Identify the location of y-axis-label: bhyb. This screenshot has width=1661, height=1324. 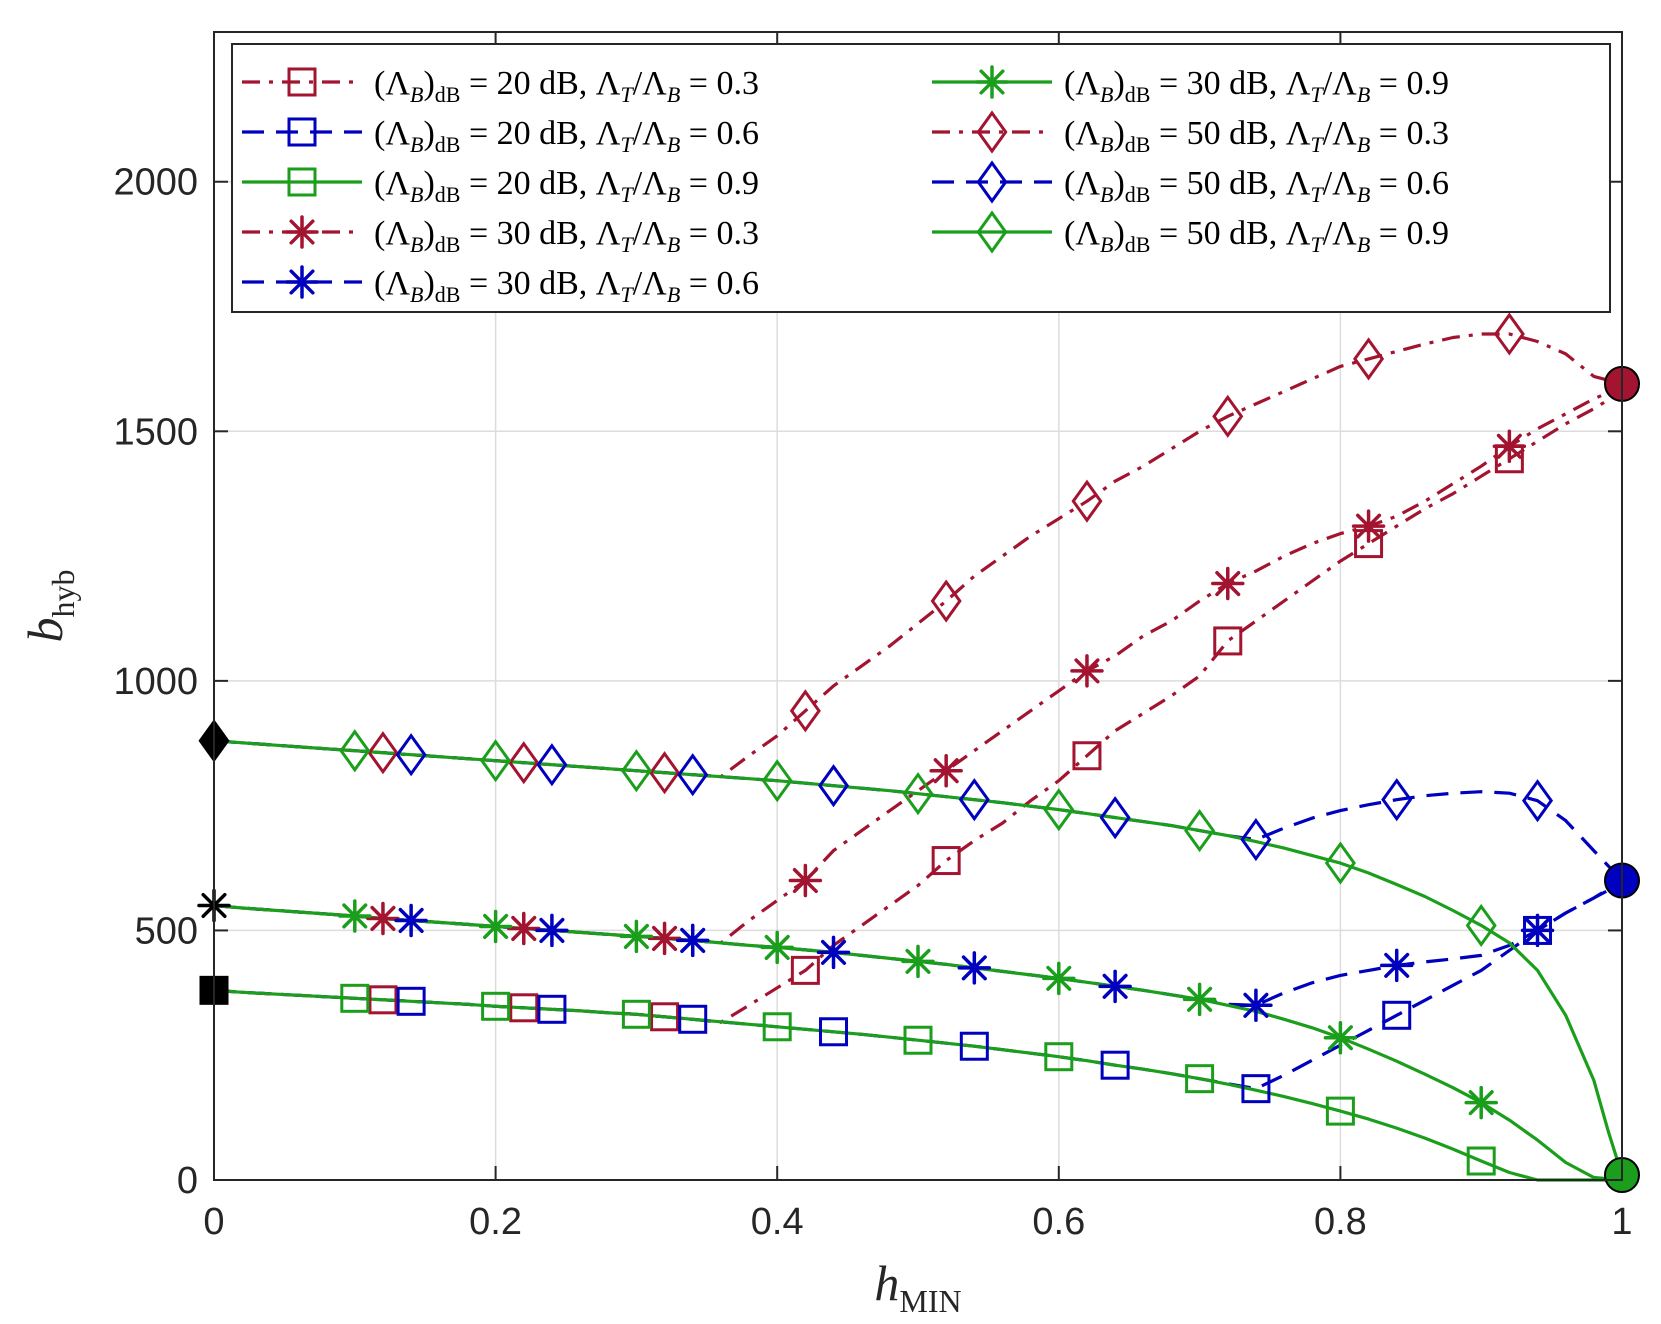
(49, 606).